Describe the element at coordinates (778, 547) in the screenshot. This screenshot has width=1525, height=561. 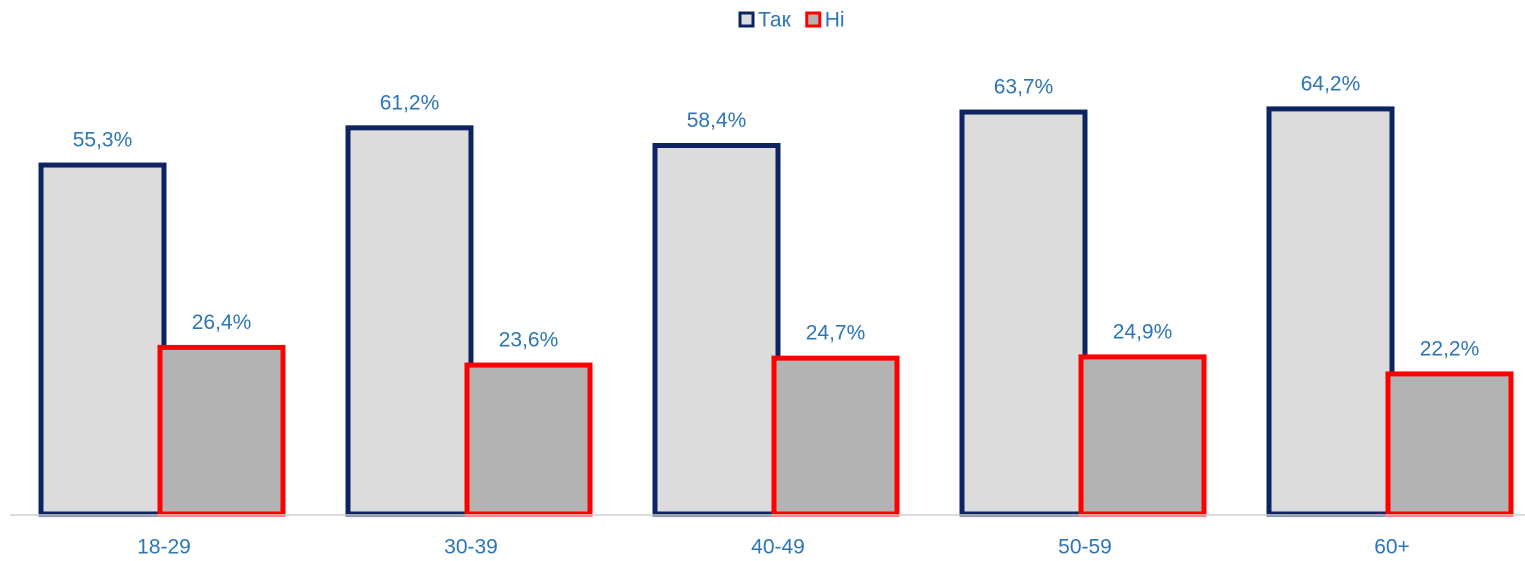
I see `x-tick-label: 40-49` at that location.